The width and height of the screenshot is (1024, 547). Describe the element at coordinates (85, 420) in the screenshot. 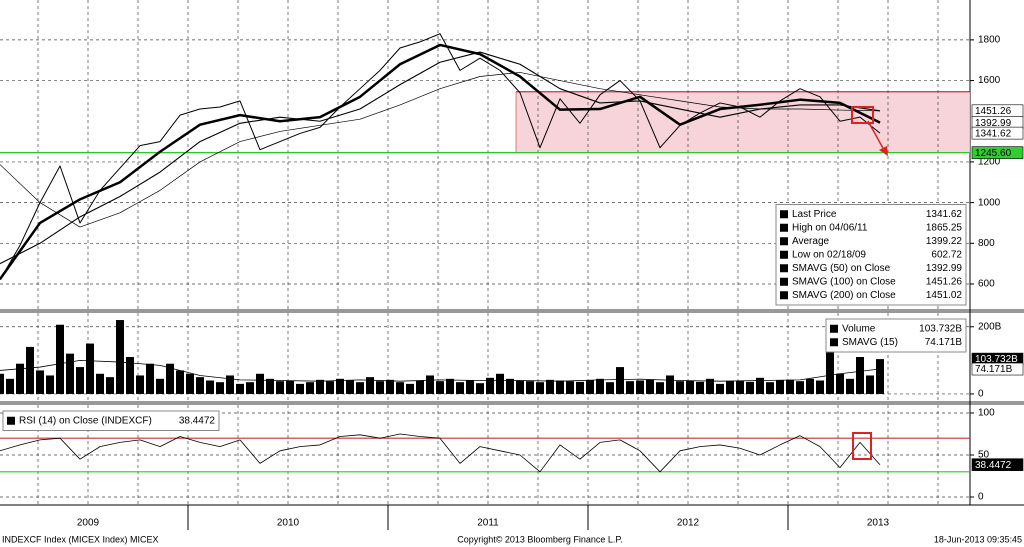

I see `legend-label: RSI (14) on Close (INDEXCF)` at that location.